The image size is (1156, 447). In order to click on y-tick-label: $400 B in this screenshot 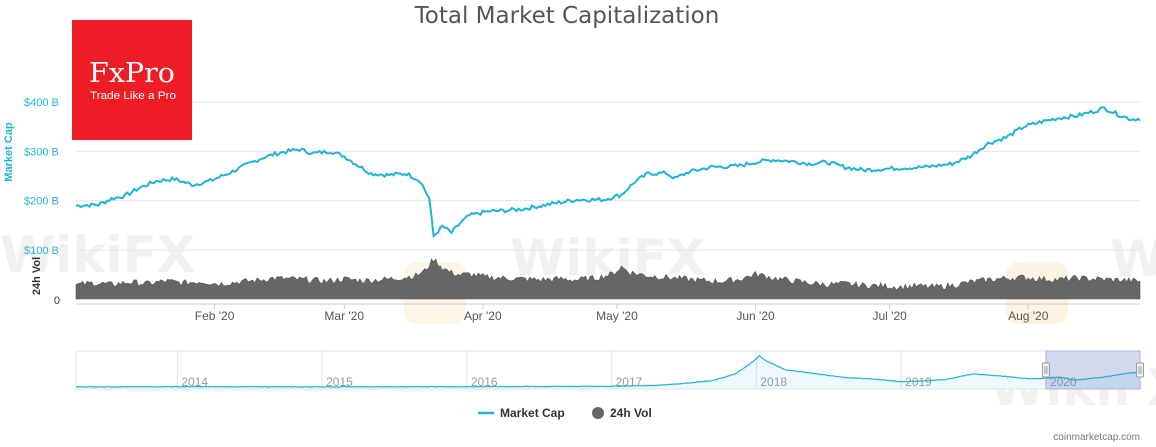, I will do `click(41, 103)`.